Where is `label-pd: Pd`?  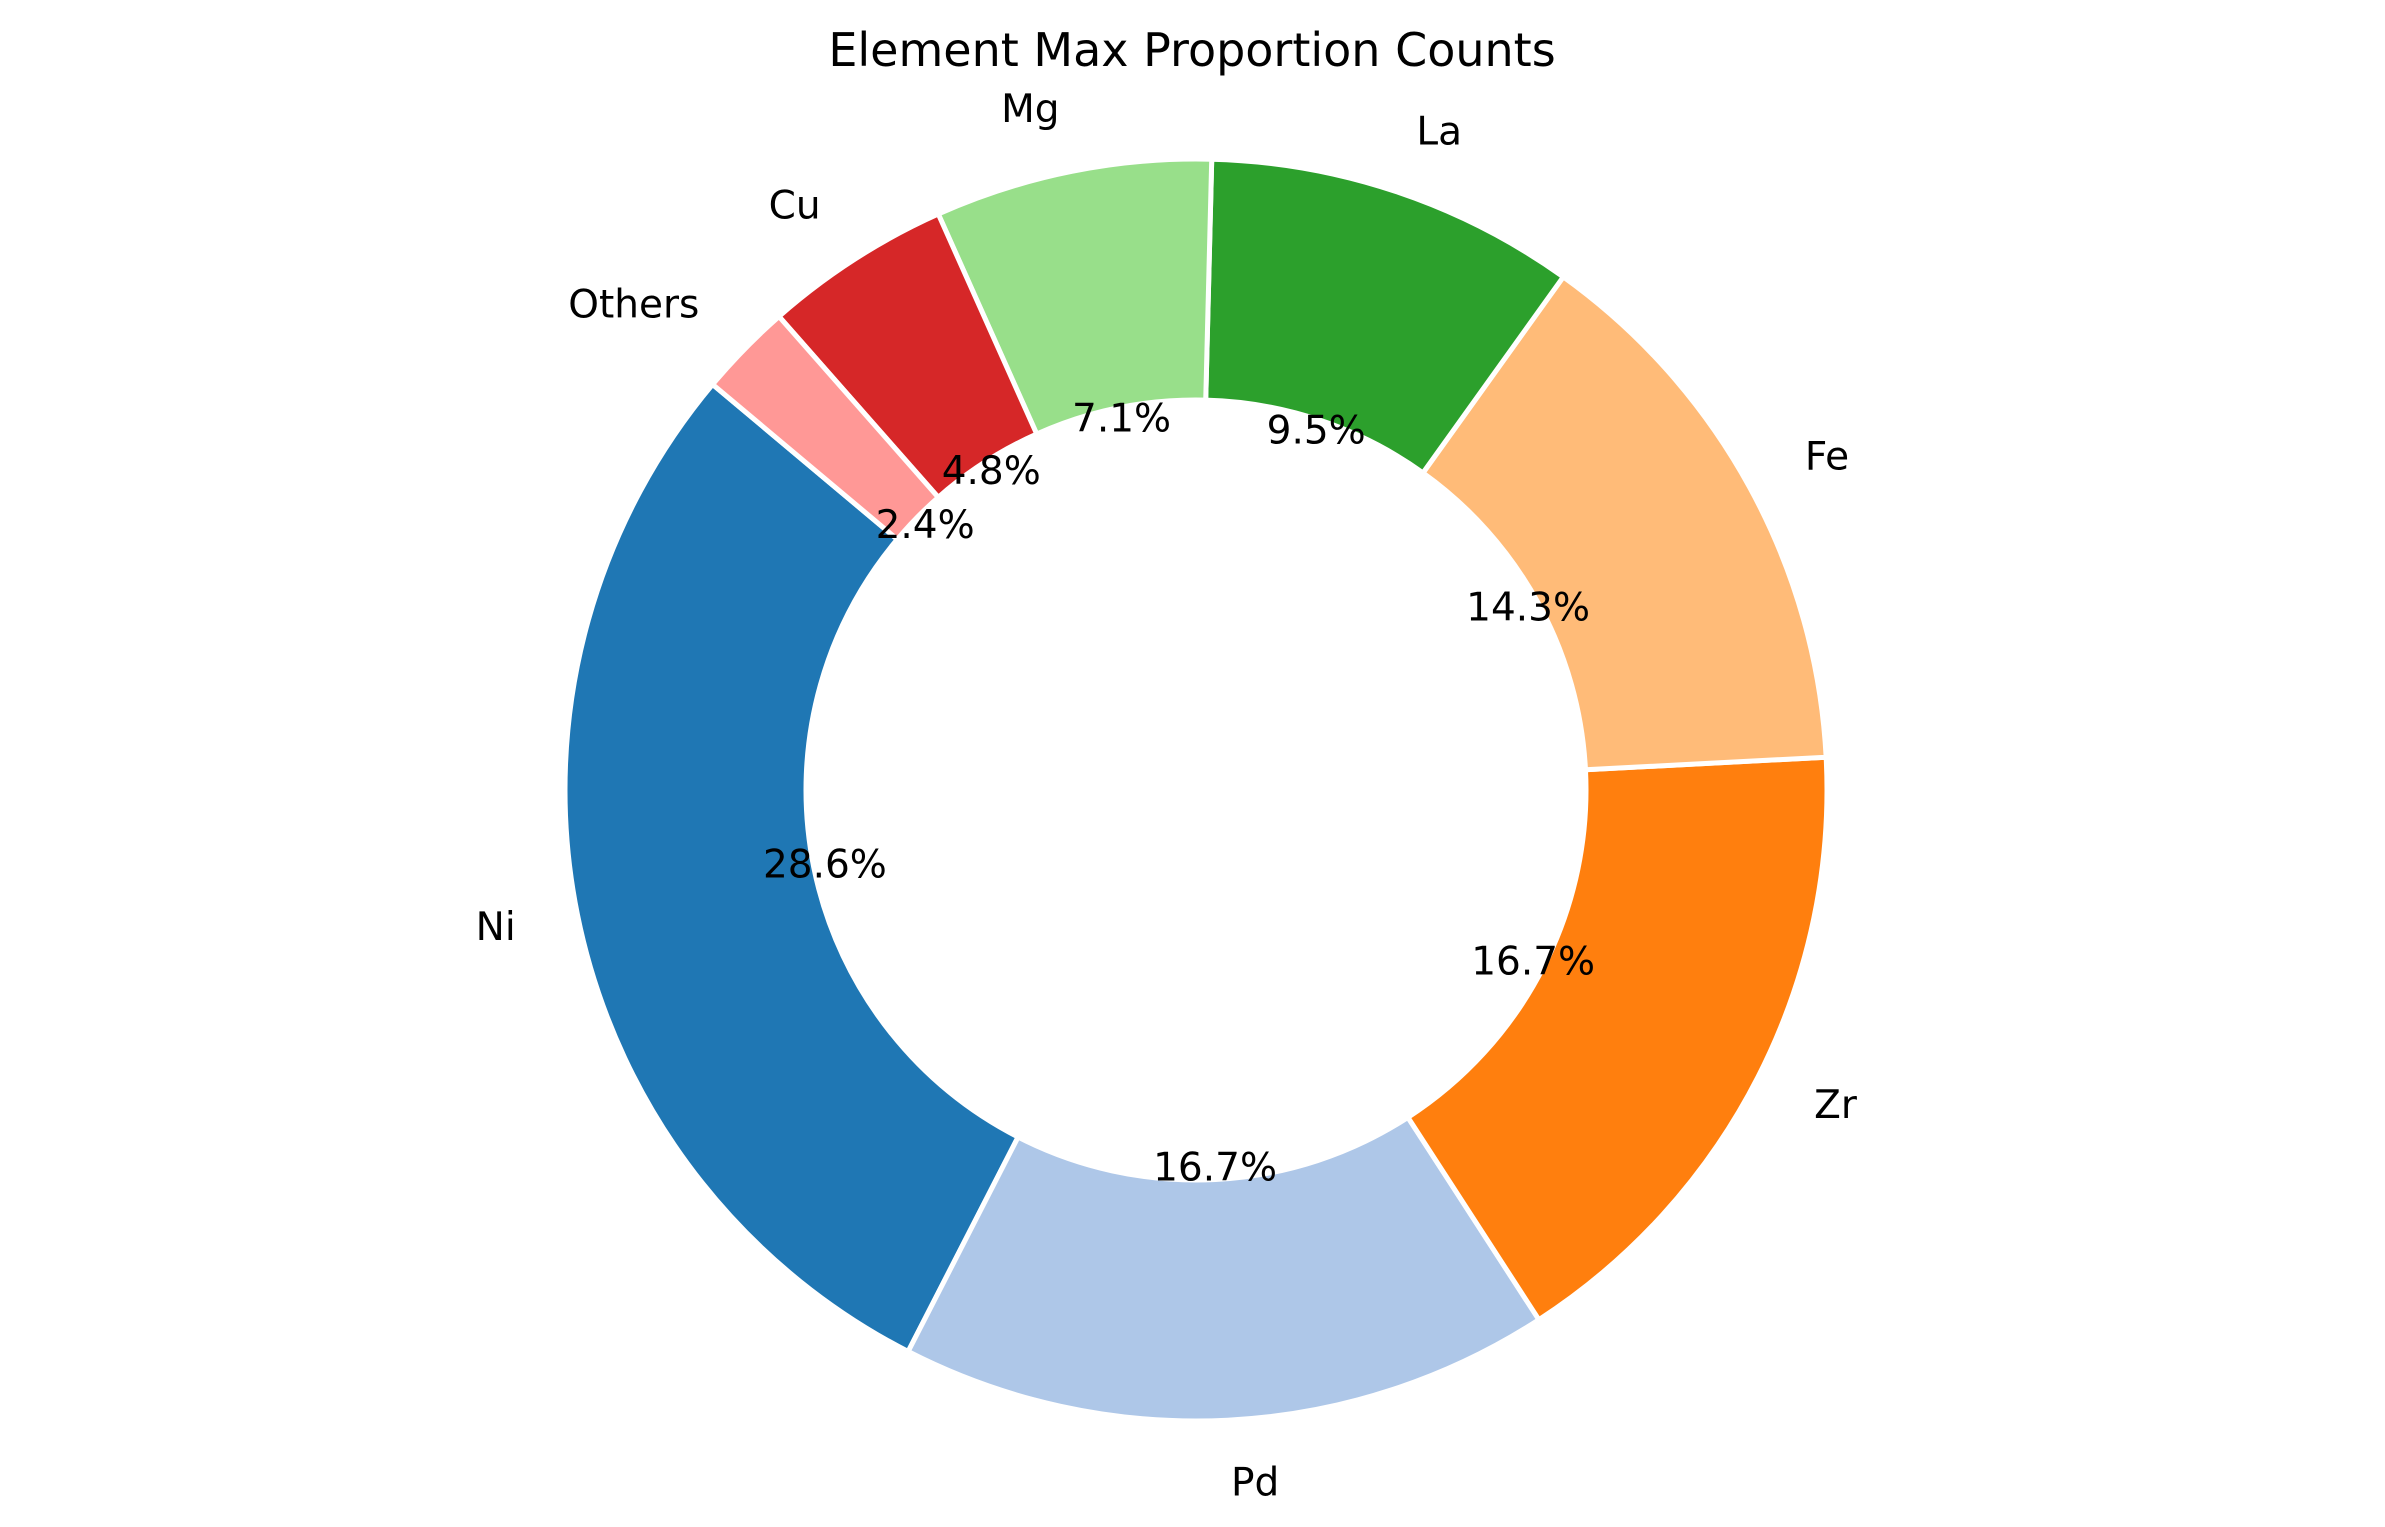 label-pd: Pd is located at coordinates (1255, 1483).